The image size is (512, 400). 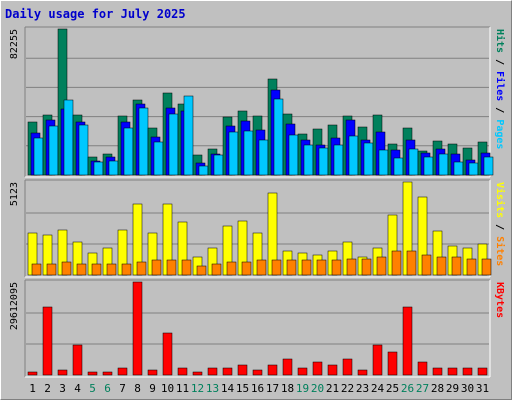 I want to click on panel-middle-series-legend: Visits / Sites, so click(x=500, y=224).